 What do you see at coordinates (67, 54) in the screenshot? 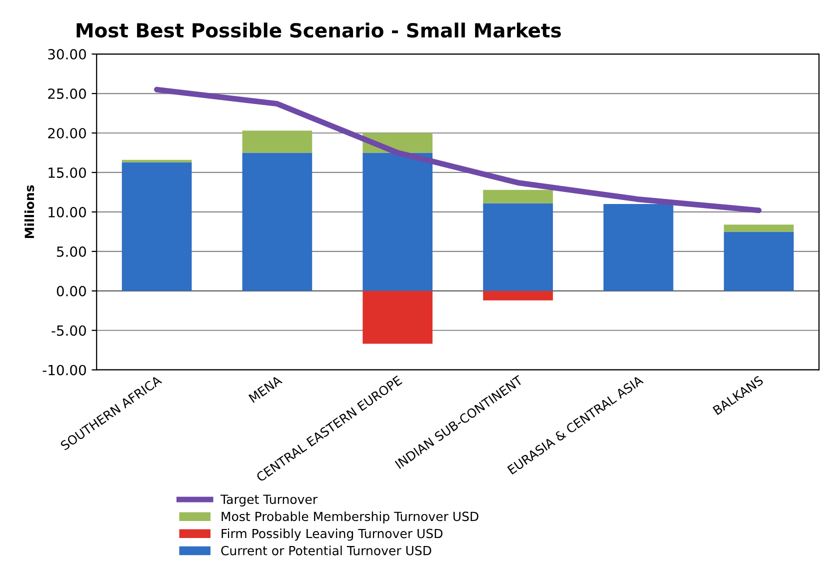
I see `y-tick-label: 30.00` at bounding box center [67, 54].